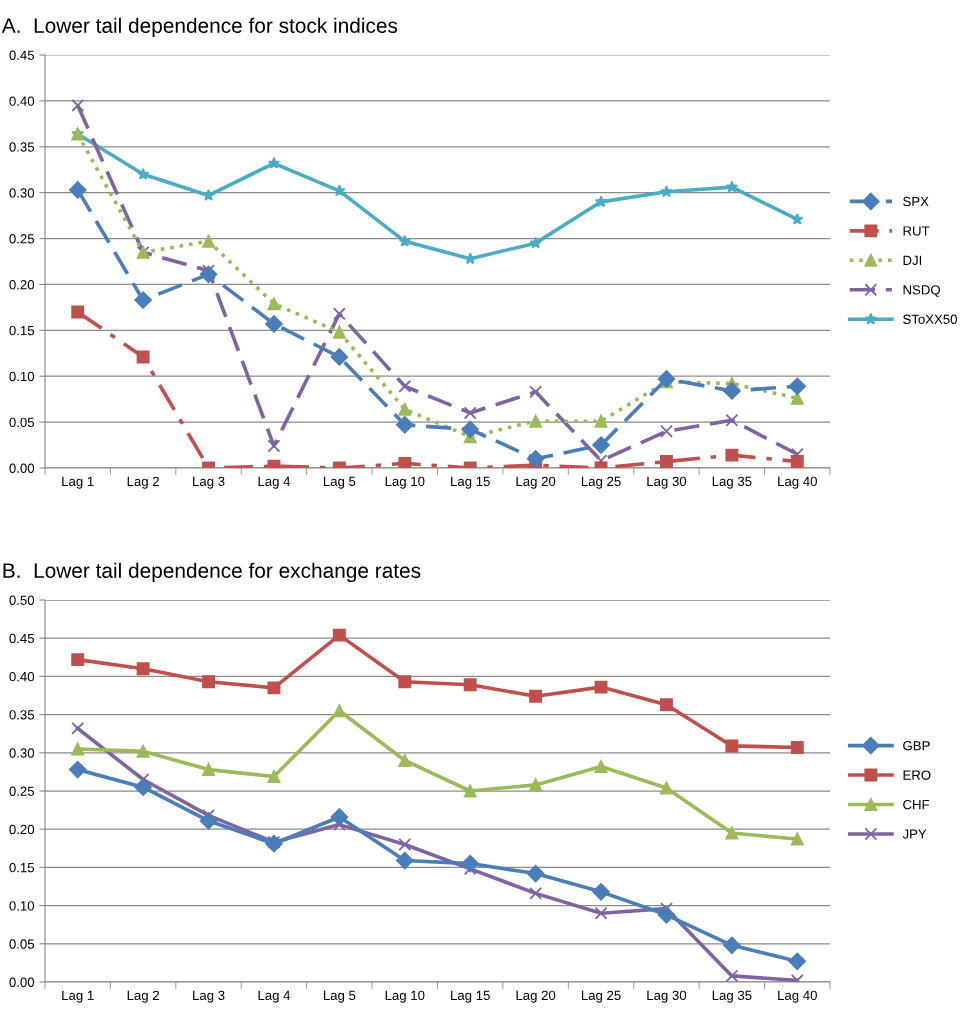  What do you see at coordinates (917, 775) in the screenshot?
I see `legend-label: ERO` at bounding box center [917, 775].